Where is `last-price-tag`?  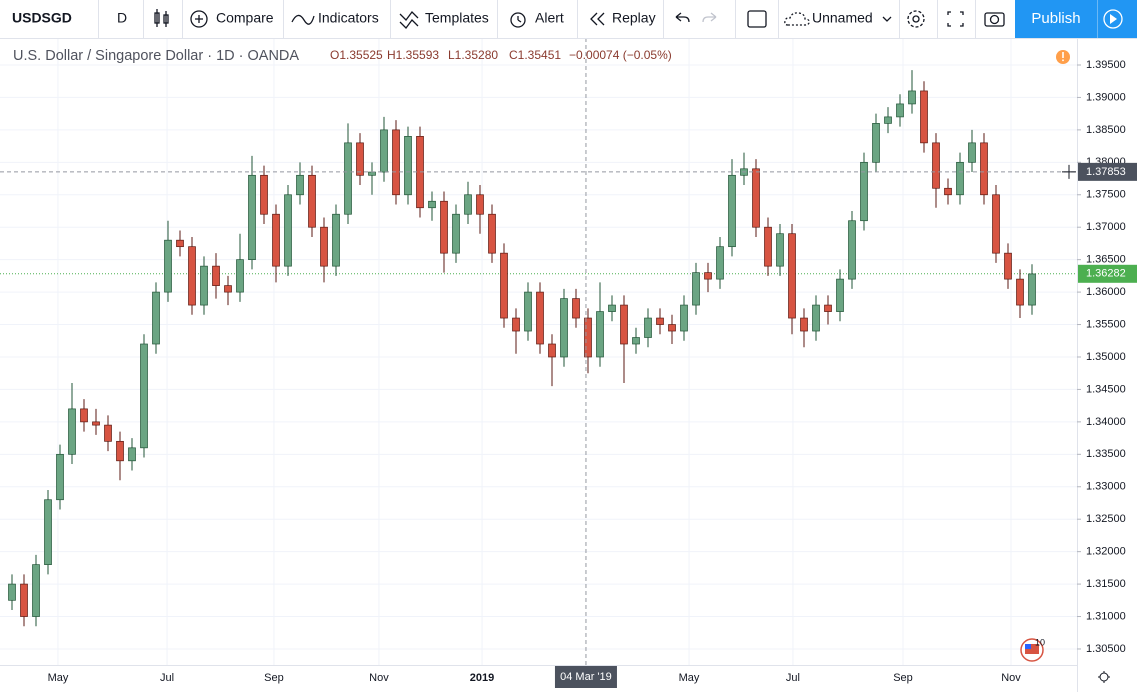
last-price-tag is located at coordinates (1107, 273).